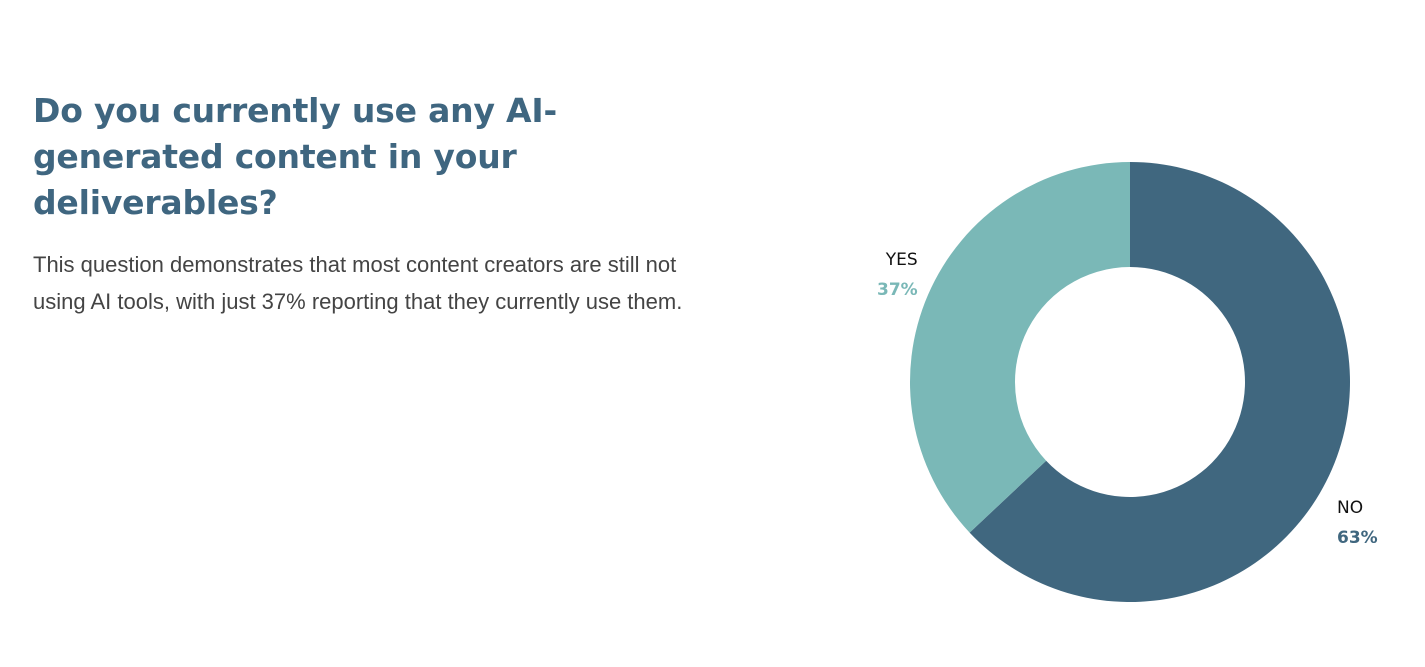 This screenshot has height=667, width=1425. What do you see at coordinates (1020, 347) in the screenshot?
I see `slice-yes` at bounding box center [1020, 347].